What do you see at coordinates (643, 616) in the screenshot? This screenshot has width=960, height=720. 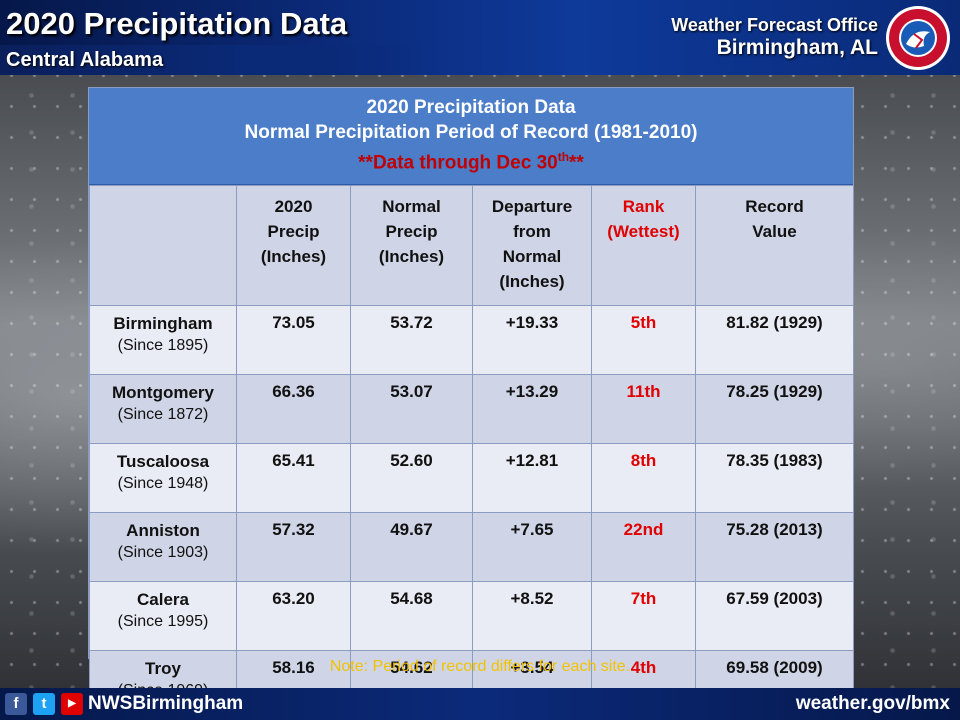 I see `rank-cell: 7th` at bounding box center [643, 616].